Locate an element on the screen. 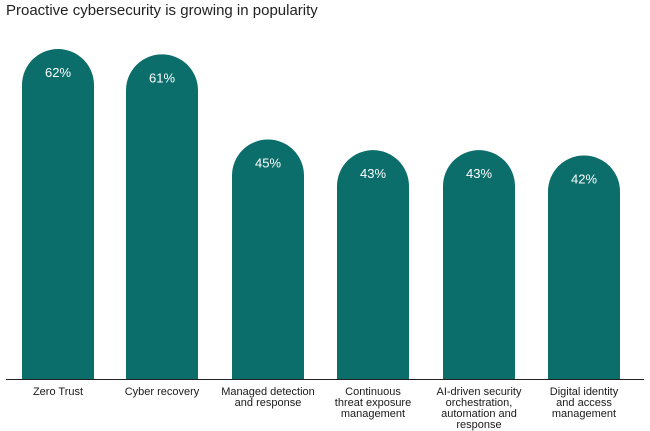  category-label-3: Managed detection and response is located at coordinates (268, 397).